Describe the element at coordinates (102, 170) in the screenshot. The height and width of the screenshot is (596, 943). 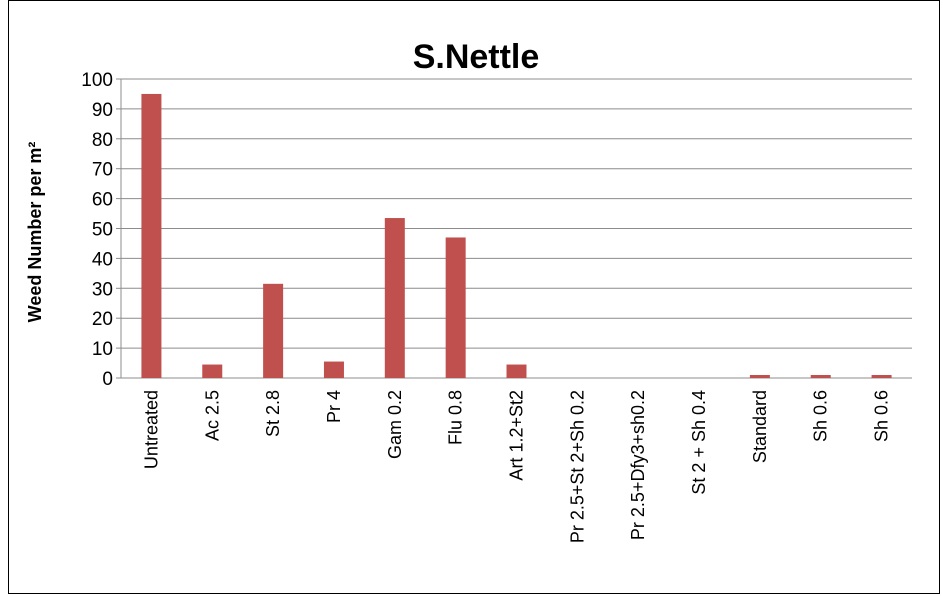
I see `y-tick-label: 70` at that location.